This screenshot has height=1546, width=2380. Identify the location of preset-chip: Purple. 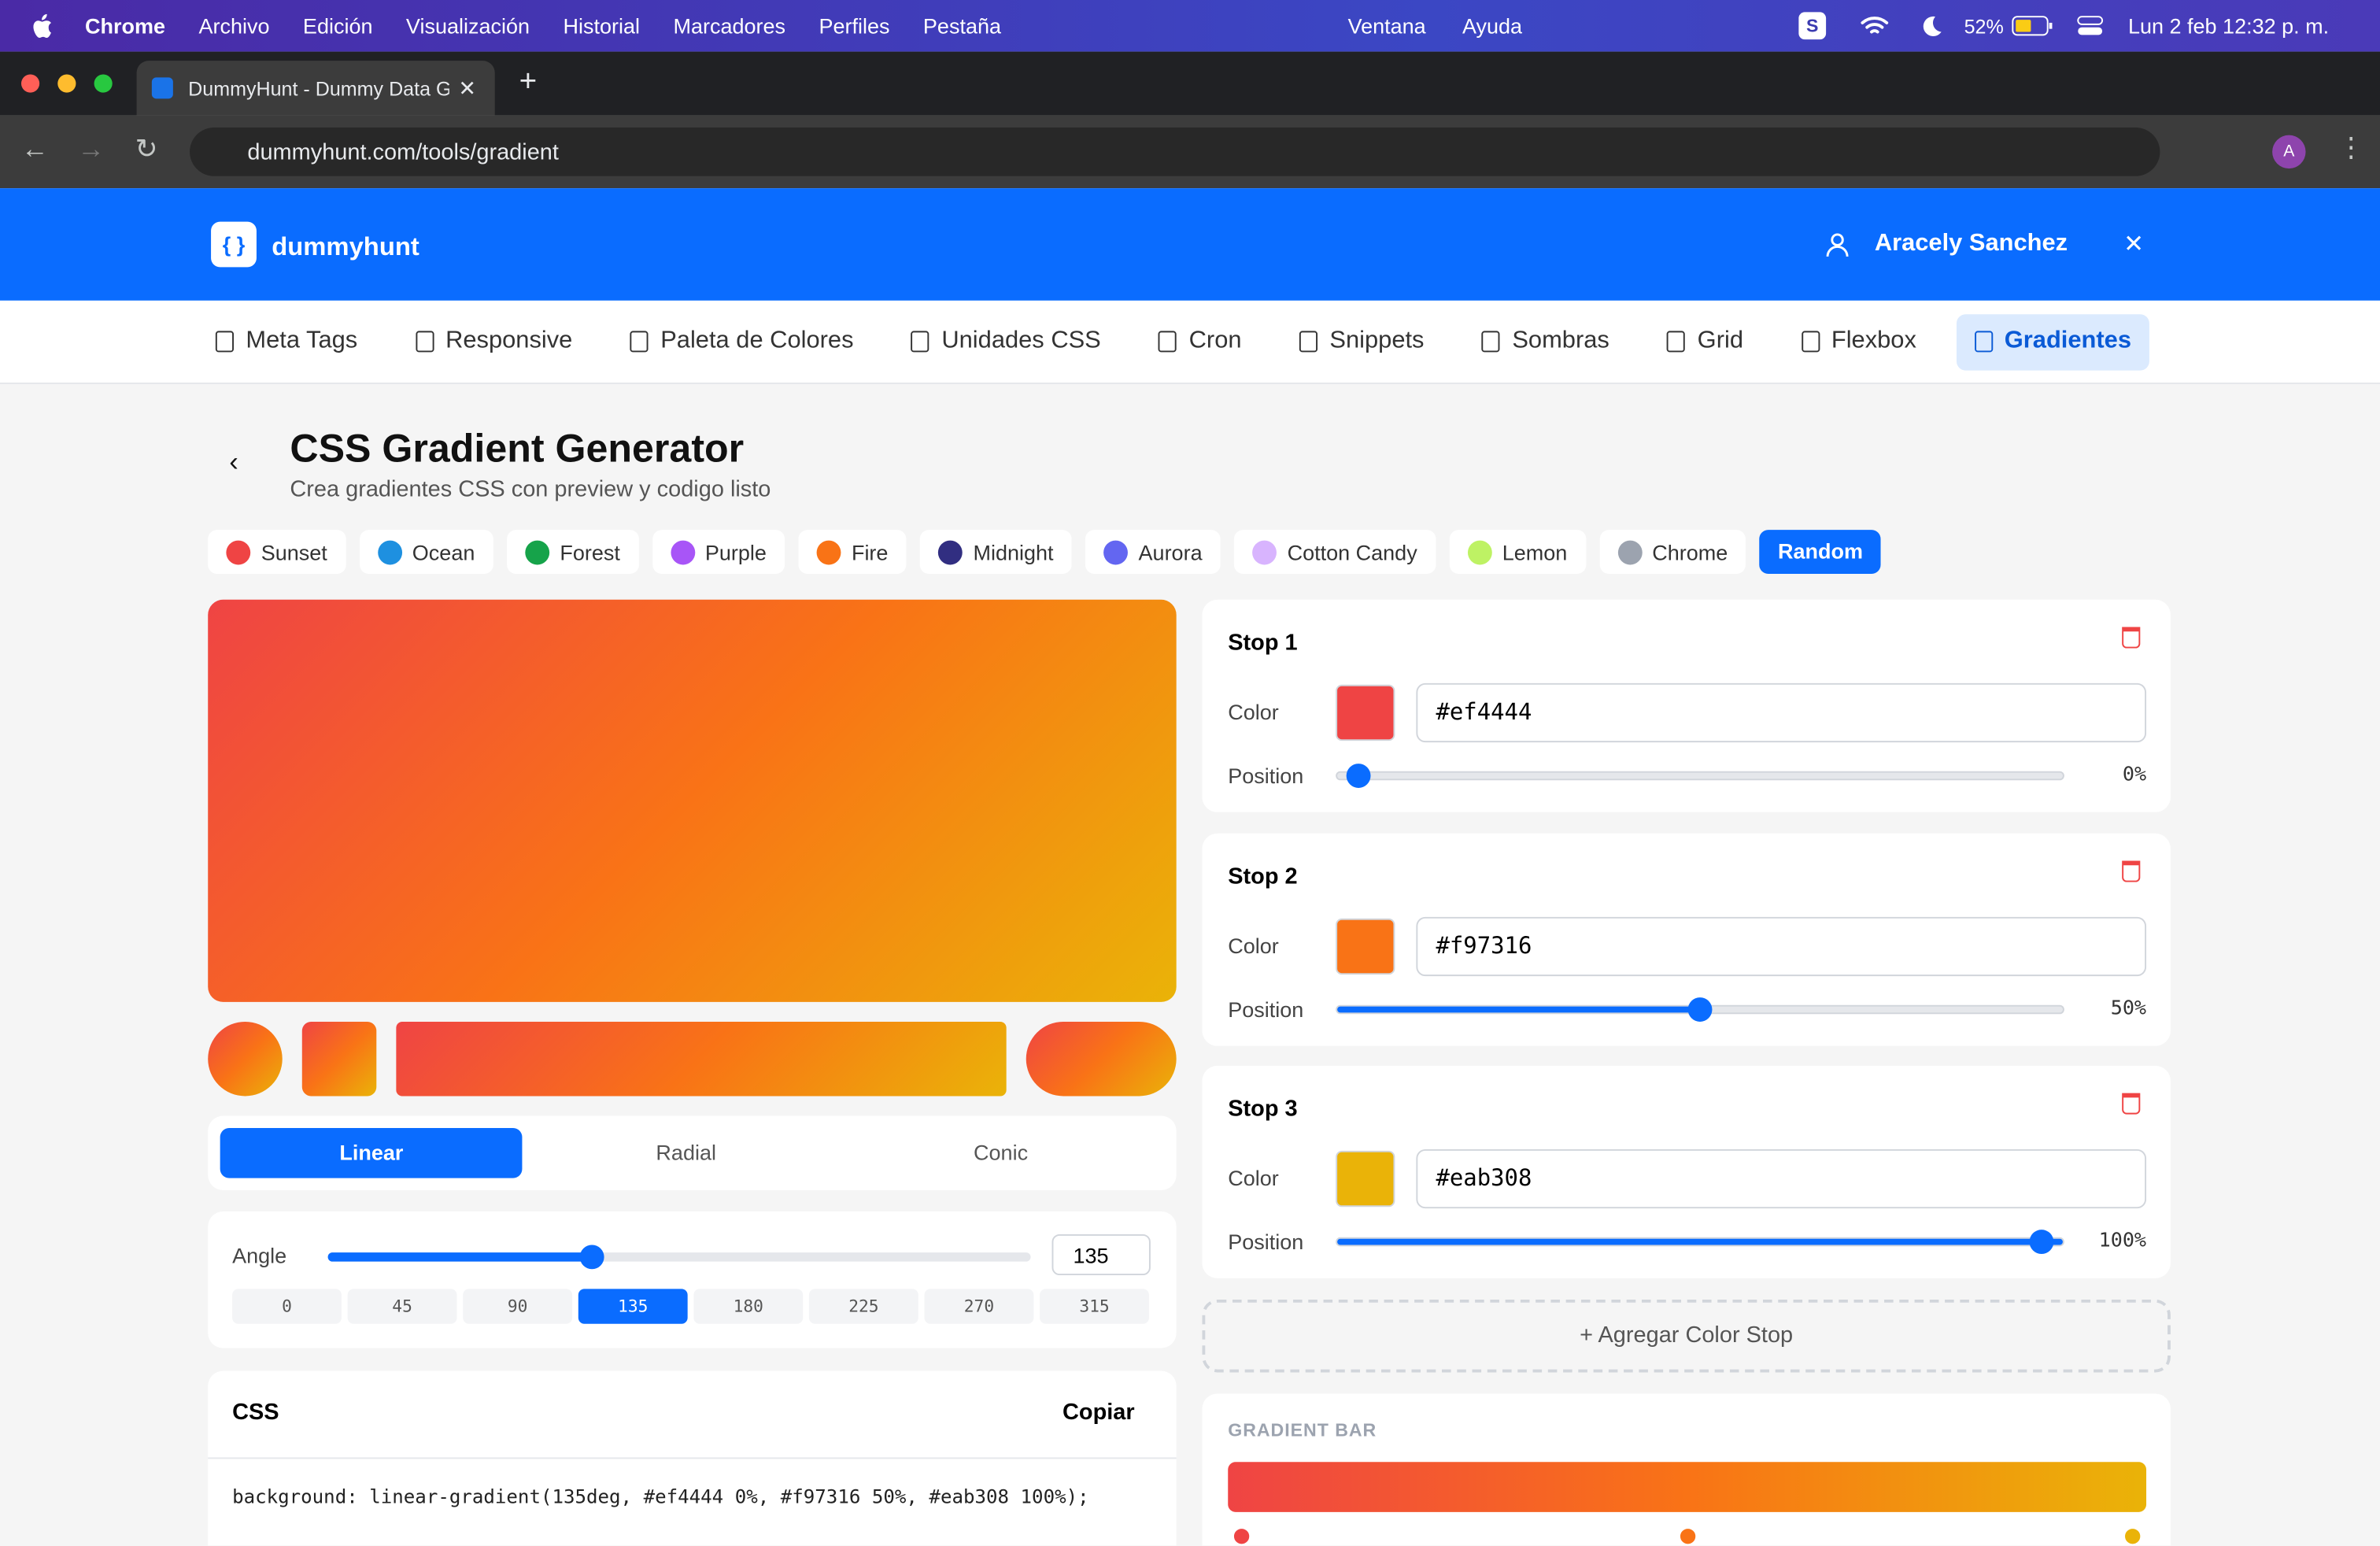
(718, 552).